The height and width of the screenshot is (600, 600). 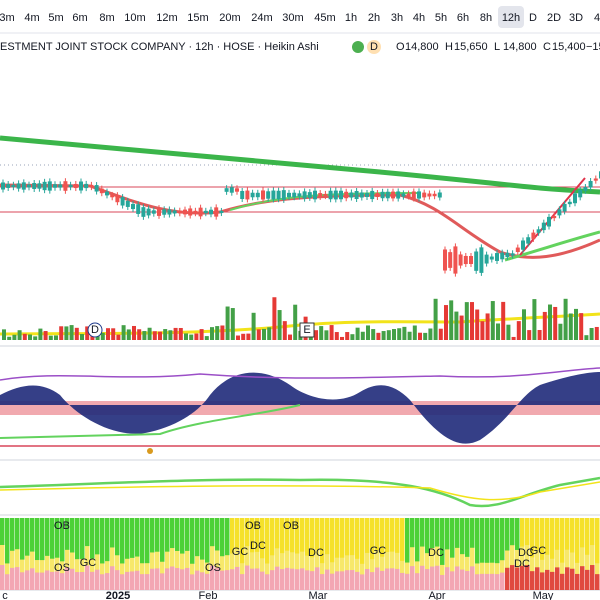 What do you see at coordinates (166, 18) in the screenshot?
I see `interval-button: 12m` at bounding box center [166, 18].